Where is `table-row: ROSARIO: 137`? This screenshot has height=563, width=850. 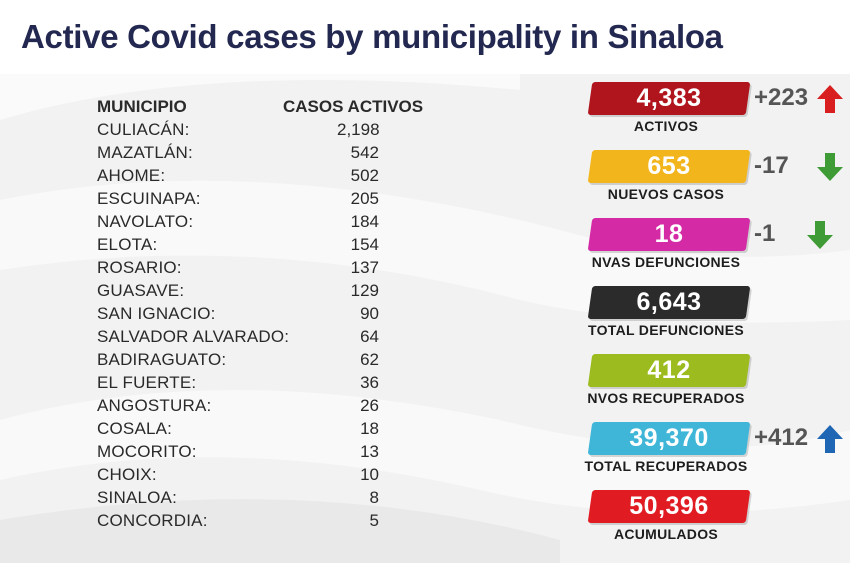
table-row: ROSARIO: 137 is located at coordinates (277, 269).